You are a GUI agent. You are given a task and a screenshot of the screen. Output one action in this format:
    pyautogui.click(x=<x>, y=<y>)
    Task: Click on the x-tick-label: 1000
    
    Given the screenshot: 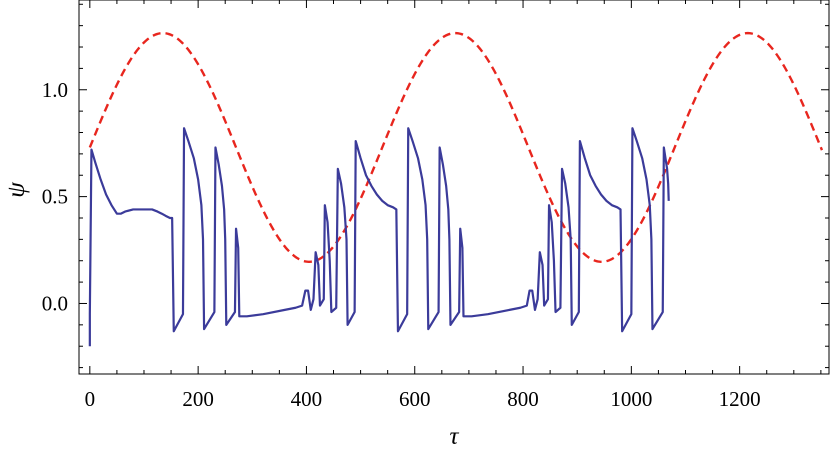 What is the action you would take?
    pyautogui.click(x=631, y=399)
    